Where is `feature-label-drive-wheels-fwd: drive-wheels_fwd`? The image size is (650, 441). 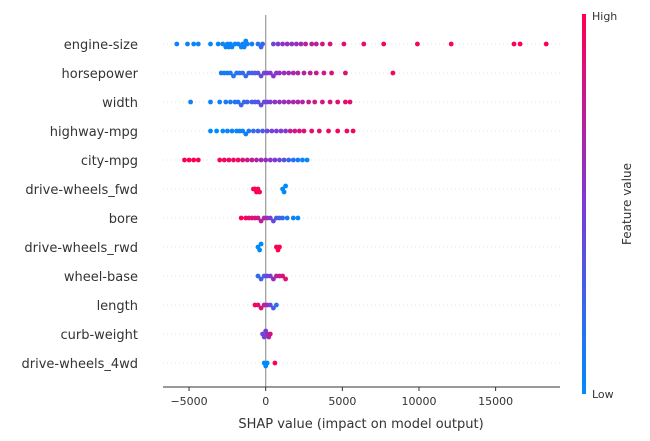 feature-label-drive-wheels-fwd: drive-wheels_fwd is located at coordinates (81, 190).